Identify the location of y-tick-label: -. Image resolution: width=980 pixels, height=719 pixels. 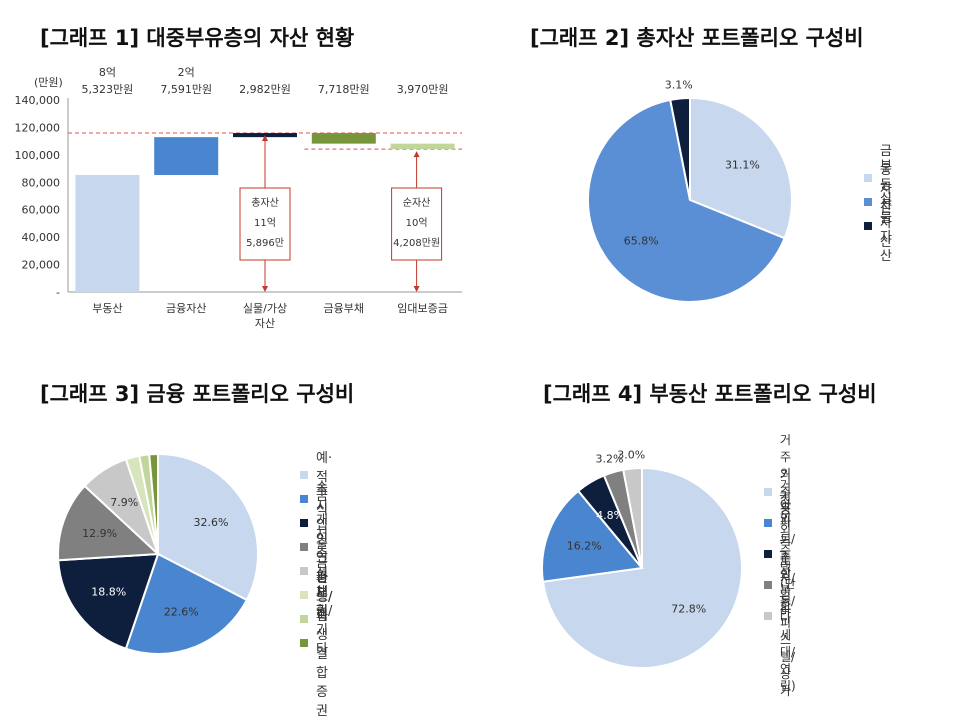
(58, 292).